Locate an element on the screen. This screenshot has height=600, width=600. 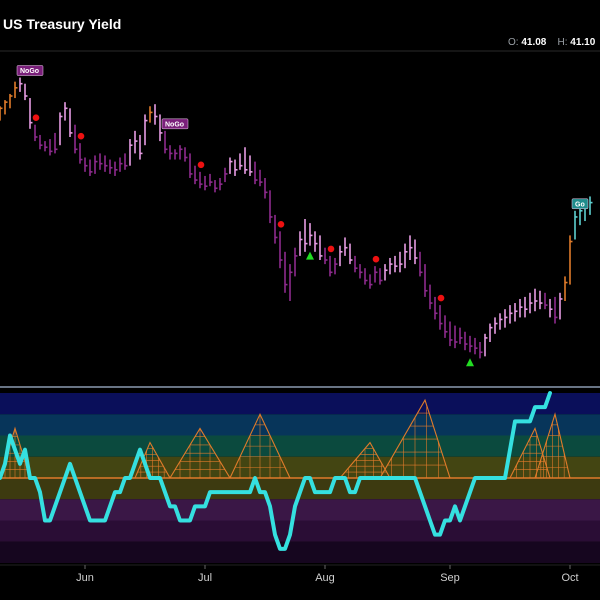
x-tick-label: Aug is located at coordinates (325, 578).